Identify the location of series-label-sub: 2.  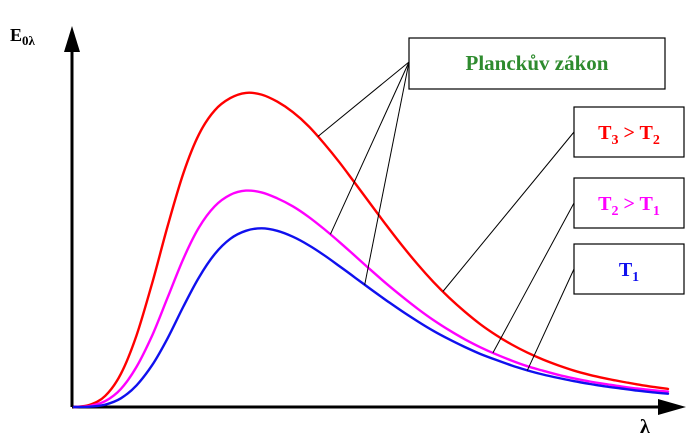
(614, 211).